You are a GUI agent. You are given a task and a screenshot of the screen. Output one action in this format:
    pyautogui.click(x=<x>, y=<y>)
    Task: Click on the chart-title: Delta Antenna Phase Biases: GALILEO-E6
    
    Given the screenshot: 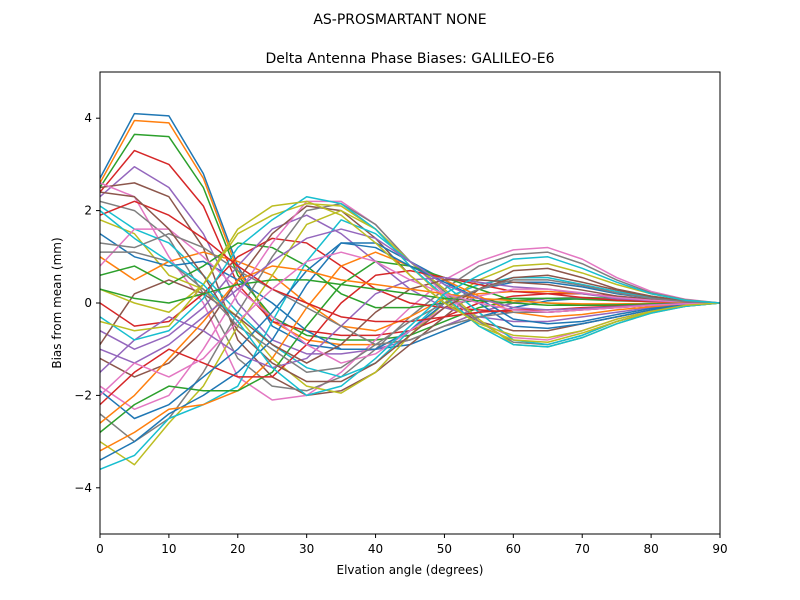 What is the action you would take?
    pyautogui.click(x=409, y=59)
    